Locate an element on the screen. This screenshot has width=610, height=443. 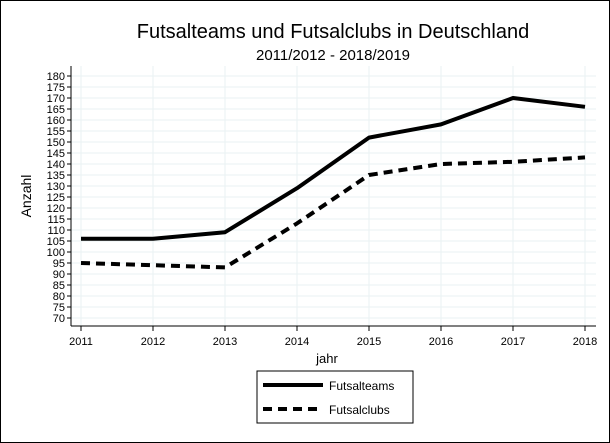
y-tick-label: 140 is located at coordinates (56, 165).